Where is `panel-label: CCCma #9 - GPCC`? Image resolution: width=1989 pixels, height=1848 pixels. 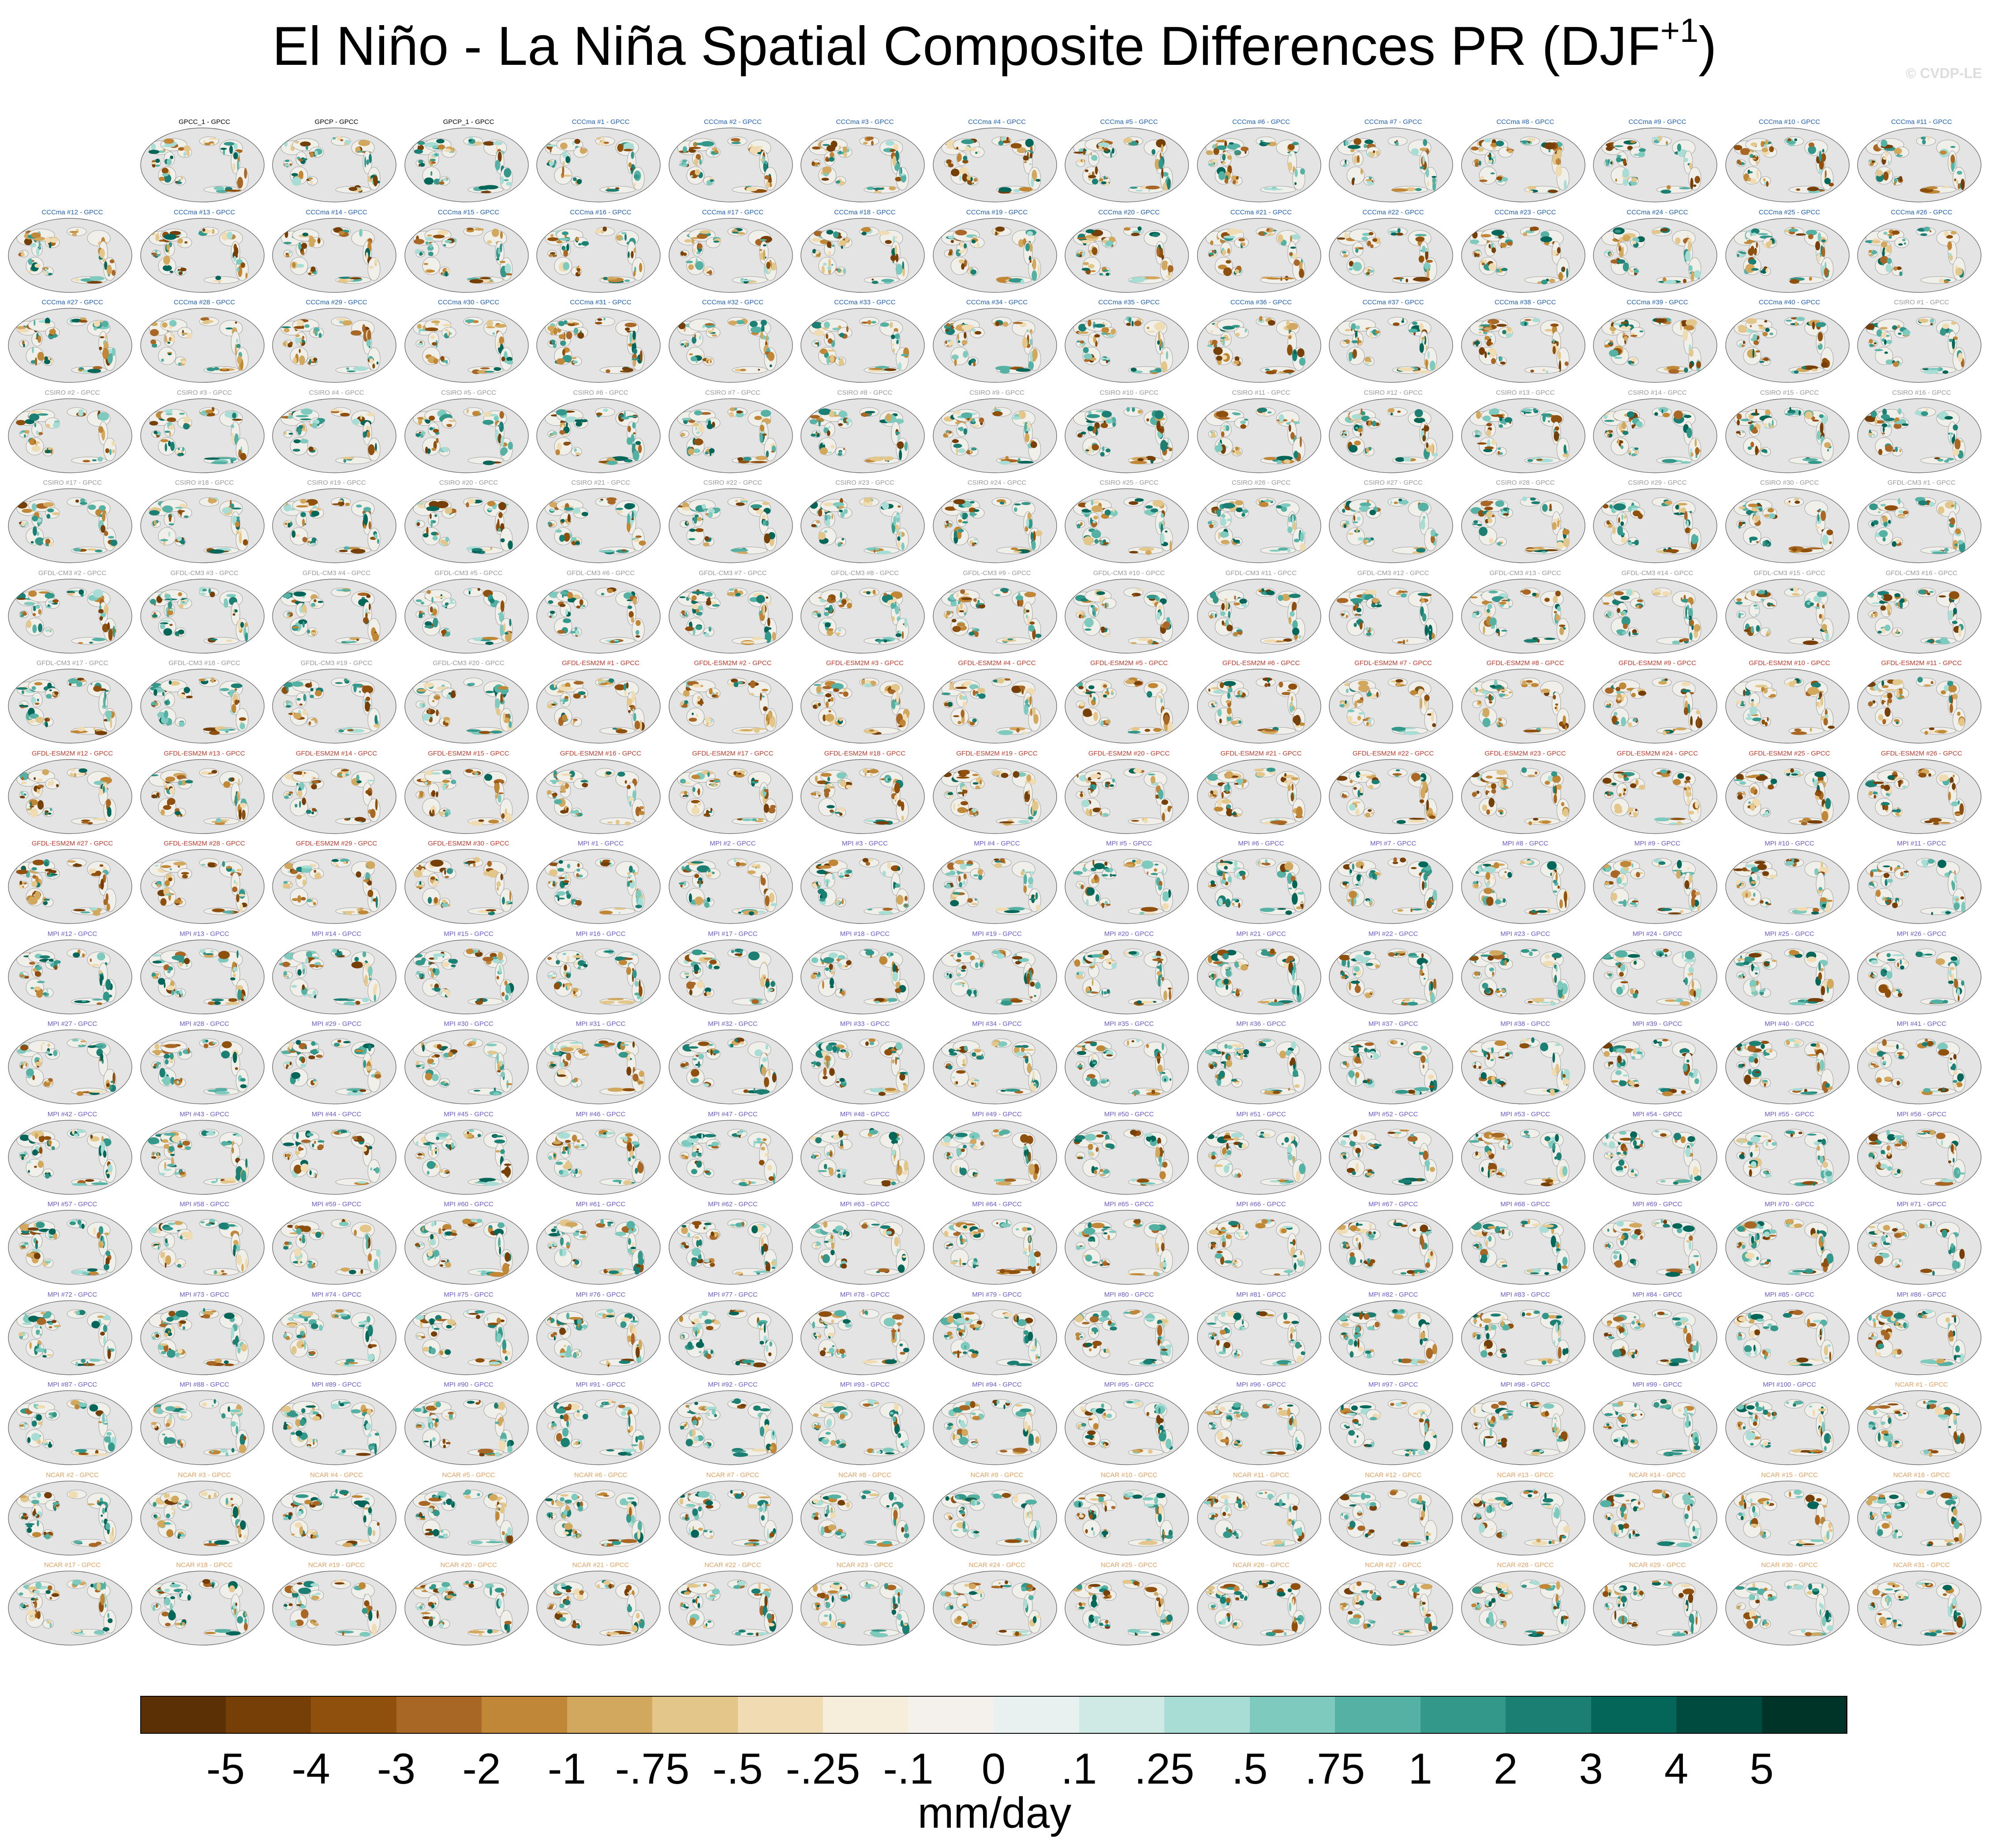
panel-label: CCCma #9 - GPCC is located at coordinates (1657, 122).